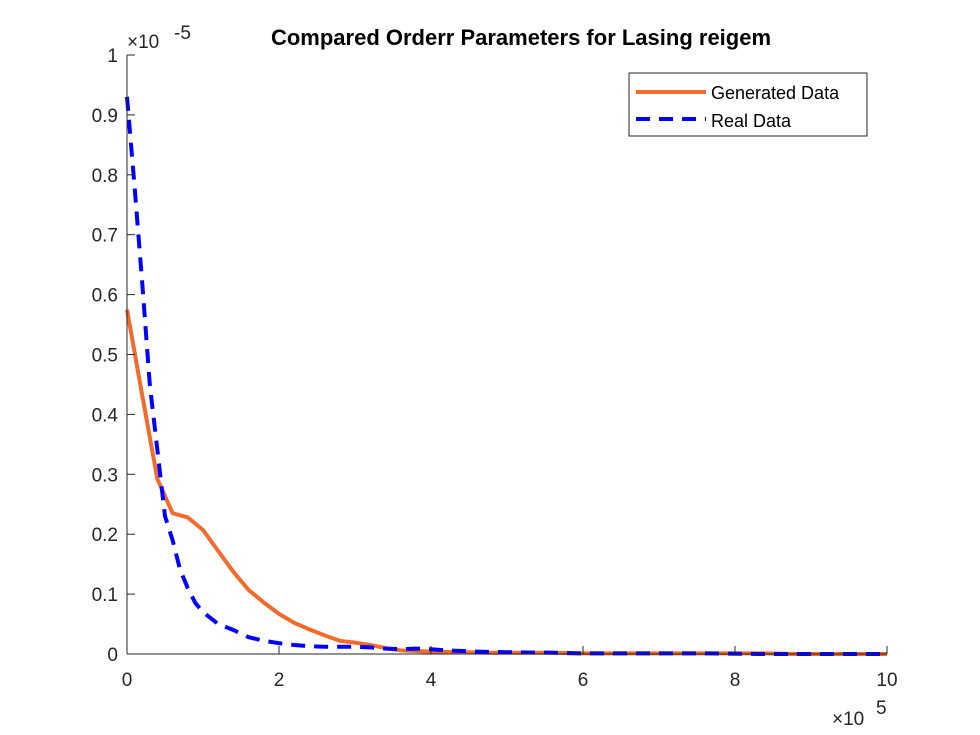 The image size is (980, 735). I want to click on legend-label-real-data: Real Data, so click(751, 121).